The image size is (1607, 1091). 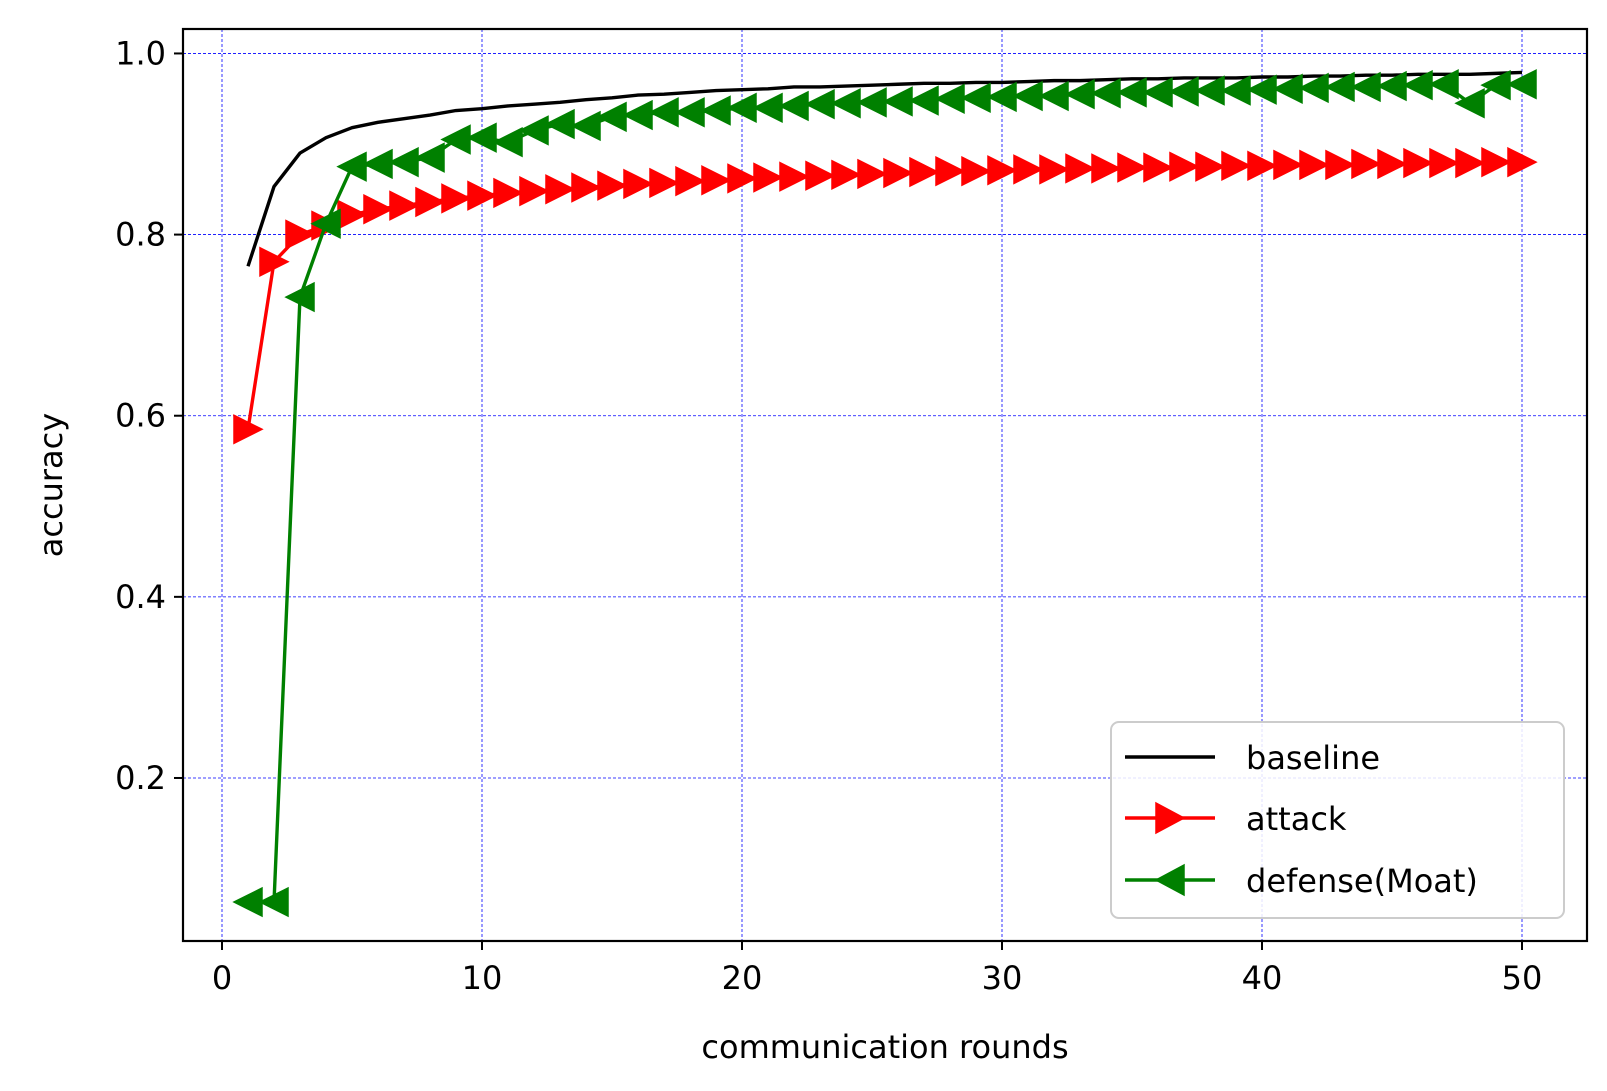 I want to click on legend-defense-label: defense(Moat), so click(x=1362, y=881).